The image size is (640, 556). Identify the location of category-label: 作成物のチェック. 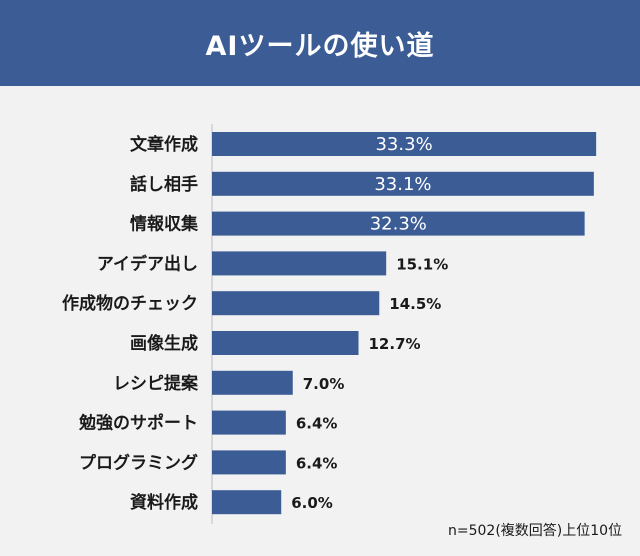
(130, 303).